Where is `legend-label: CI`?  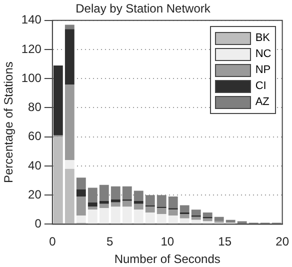 legend-label: CI is located at coordinates (260, 86).